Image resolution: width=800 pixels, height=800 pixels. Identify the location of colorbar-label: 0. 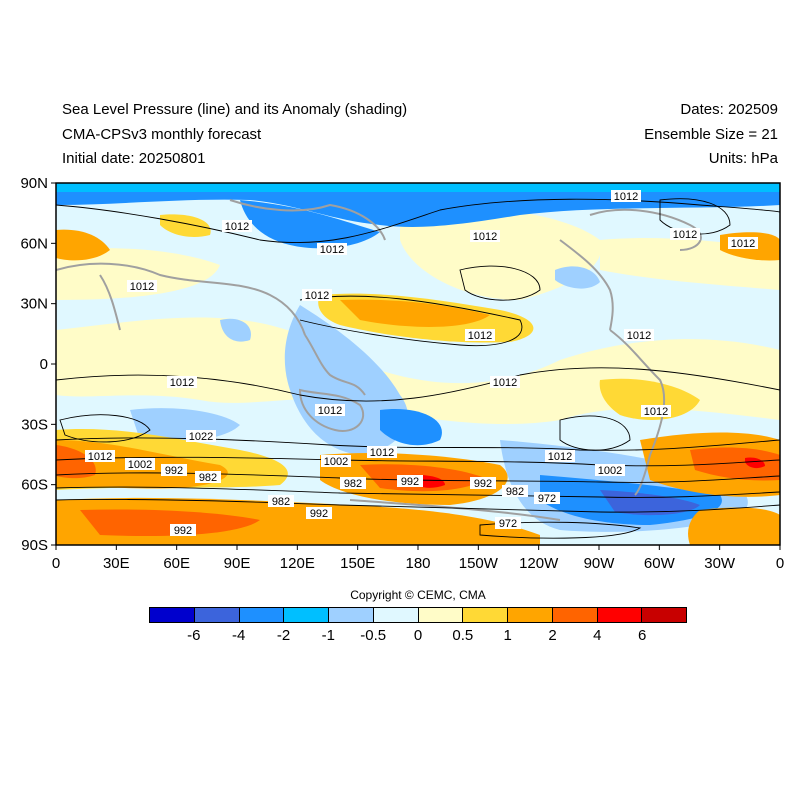
(418, 635).